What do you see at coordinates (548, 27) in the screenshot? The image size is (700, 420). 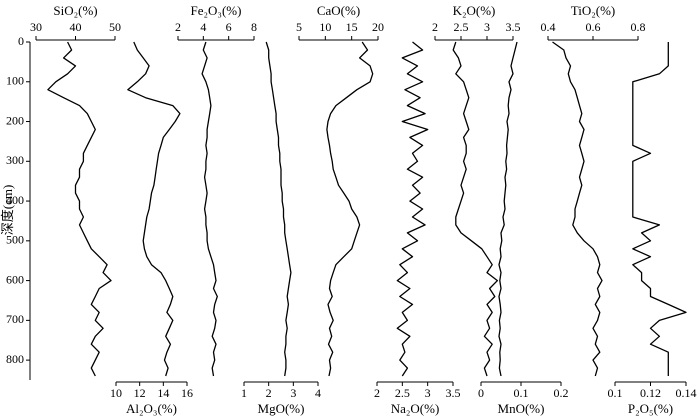 I see `x-tick-label: 0.4` at bounding box center [548, 27].